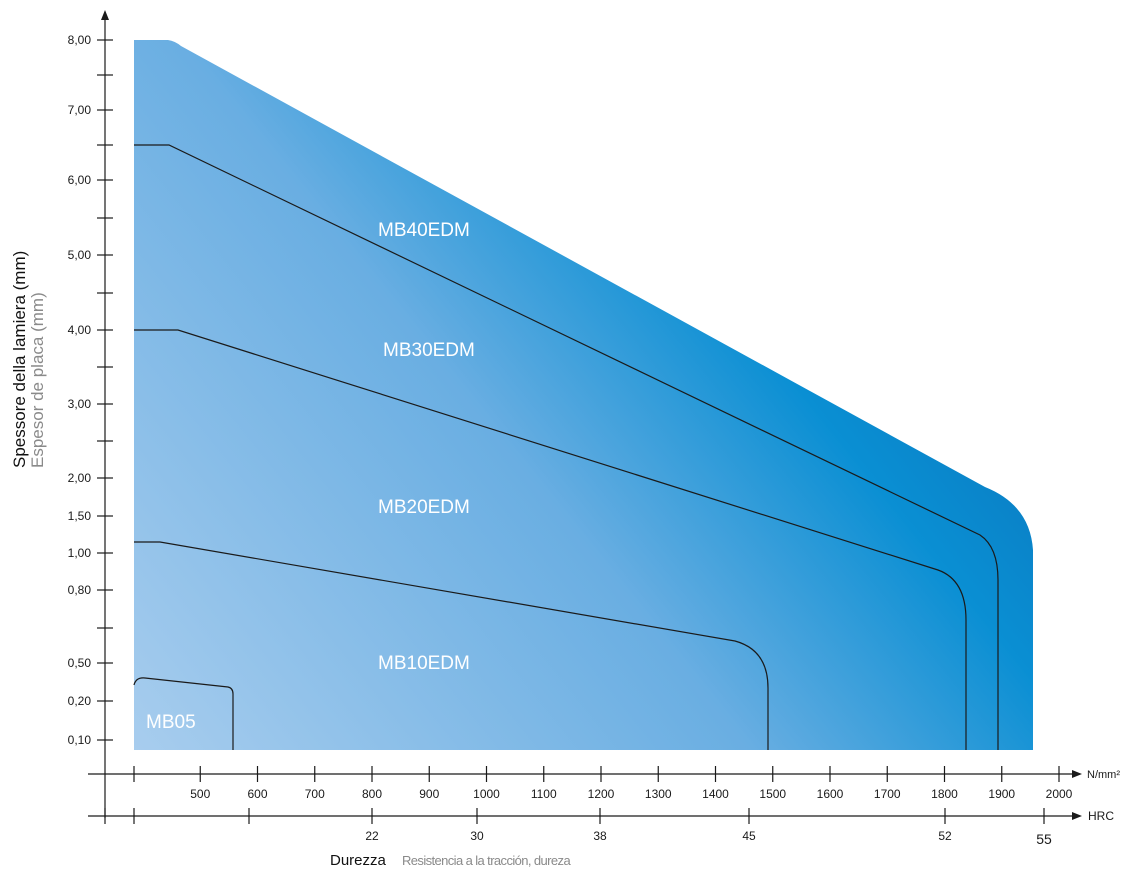 Image resolution: width=1125 pixels, height=874 pixels. I want to click on x-tick-label: 1200, so click(601, 794).